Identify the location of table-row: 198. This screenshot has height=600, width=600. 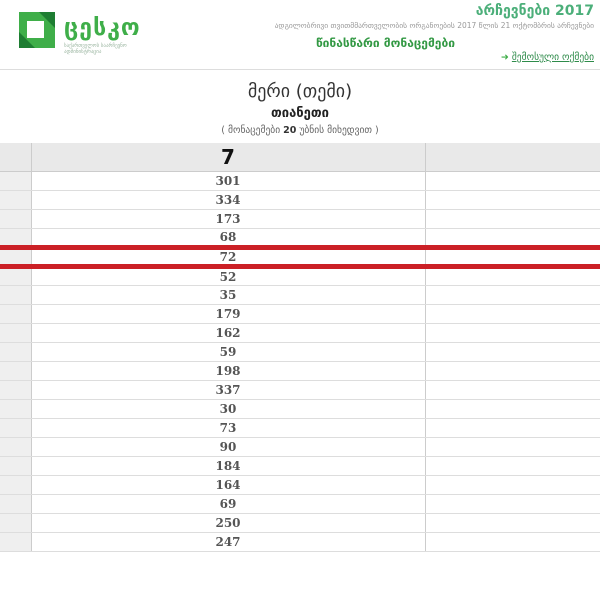
(300, 371).